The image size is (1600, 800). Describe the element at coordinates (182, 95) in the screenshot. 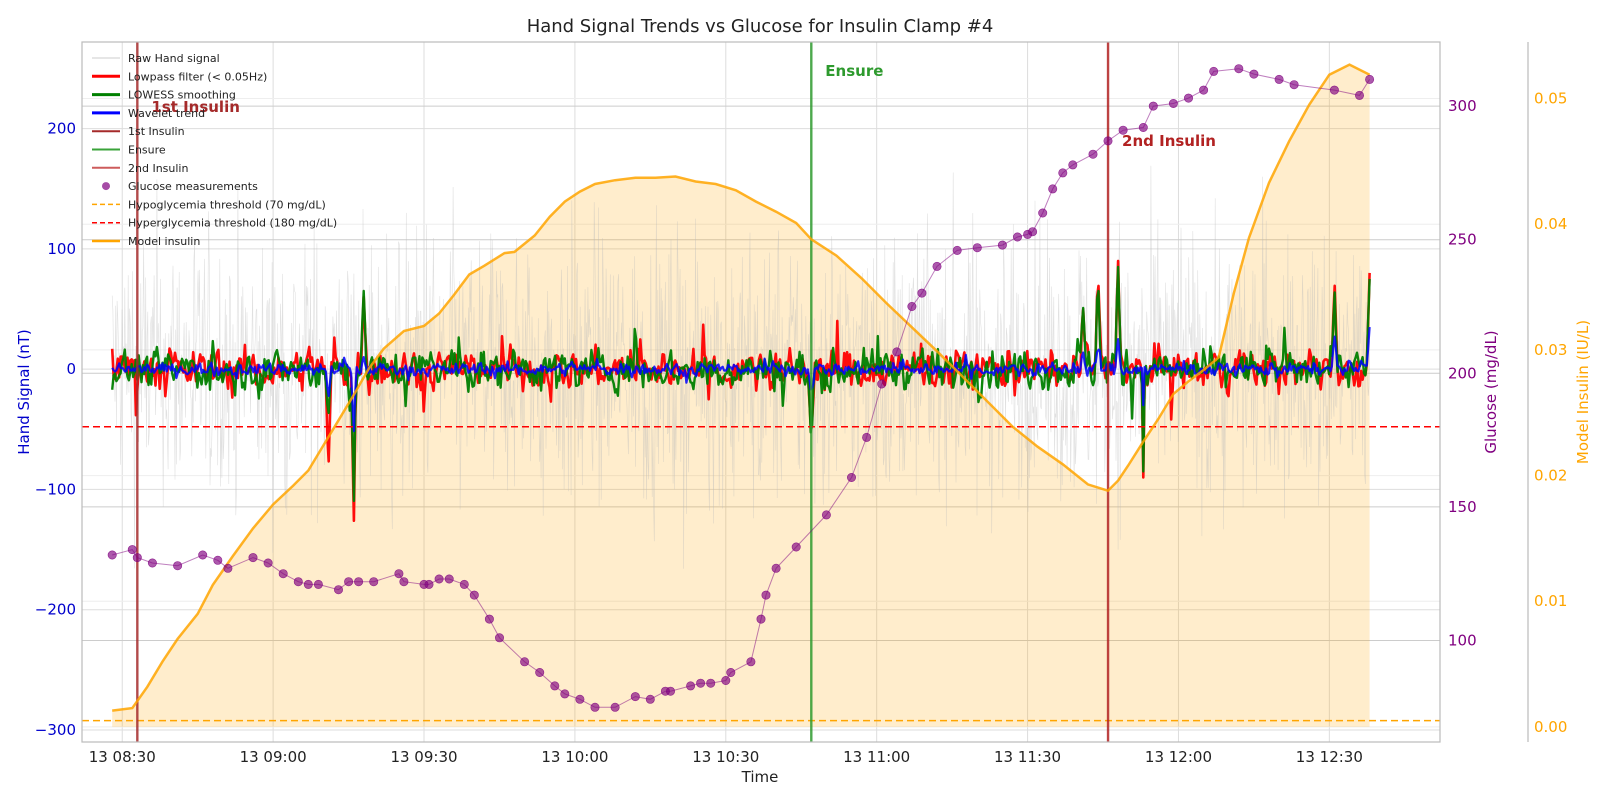

I see `legend-label: LOWESS smoothing` at that location.